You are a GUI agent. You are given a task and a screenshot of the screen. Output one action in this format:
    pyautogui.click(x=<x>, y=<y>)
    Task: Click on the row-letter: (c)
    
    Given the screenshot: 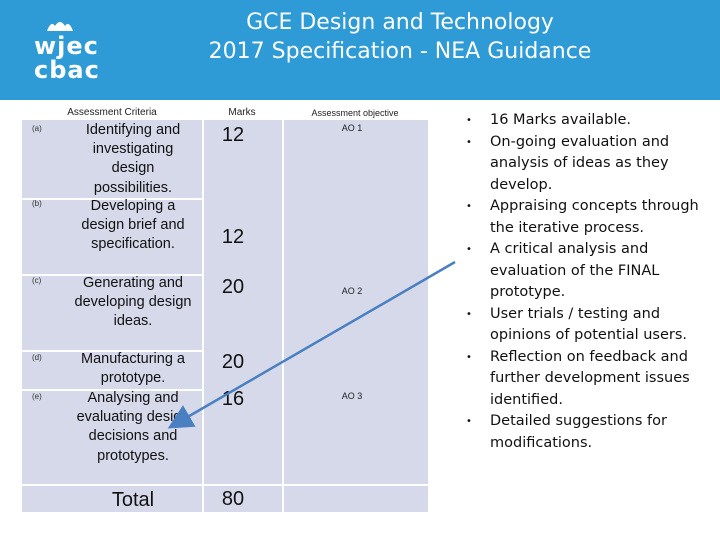 What is the action you would take?
    pyautogui.click(x=37, y=280)
    